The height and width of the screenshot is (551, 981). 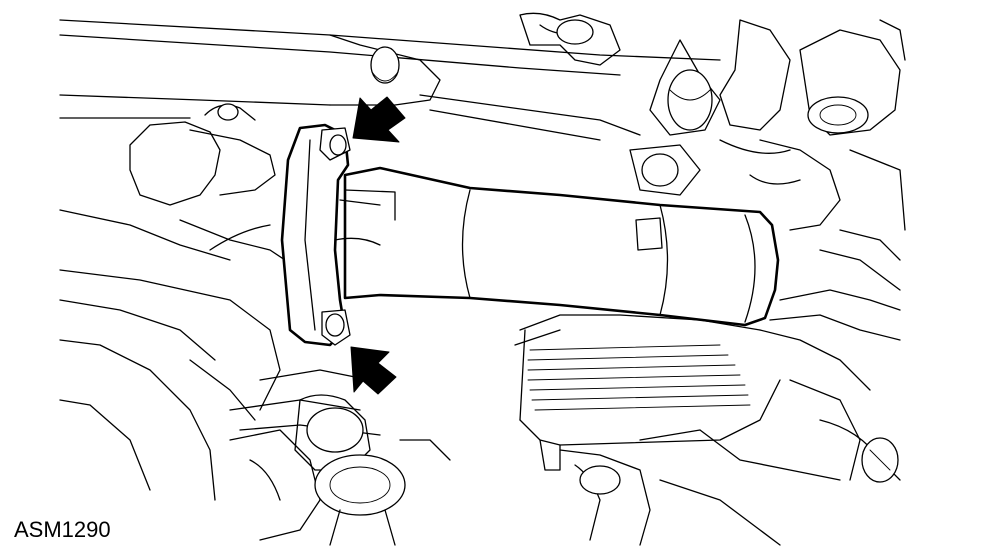 I want to click on right-lower-structure, so click(x=770, y=356).